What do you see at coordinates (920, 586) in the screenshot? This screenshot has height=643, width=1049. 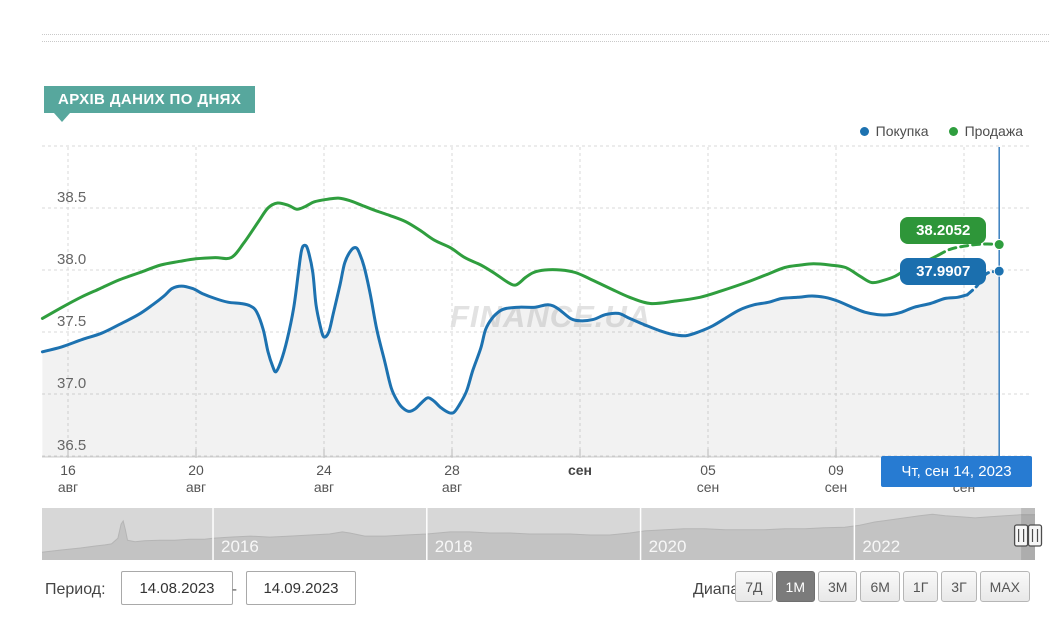 I see `range-button-1Г: 1Г` at bounding box center [920, 586].